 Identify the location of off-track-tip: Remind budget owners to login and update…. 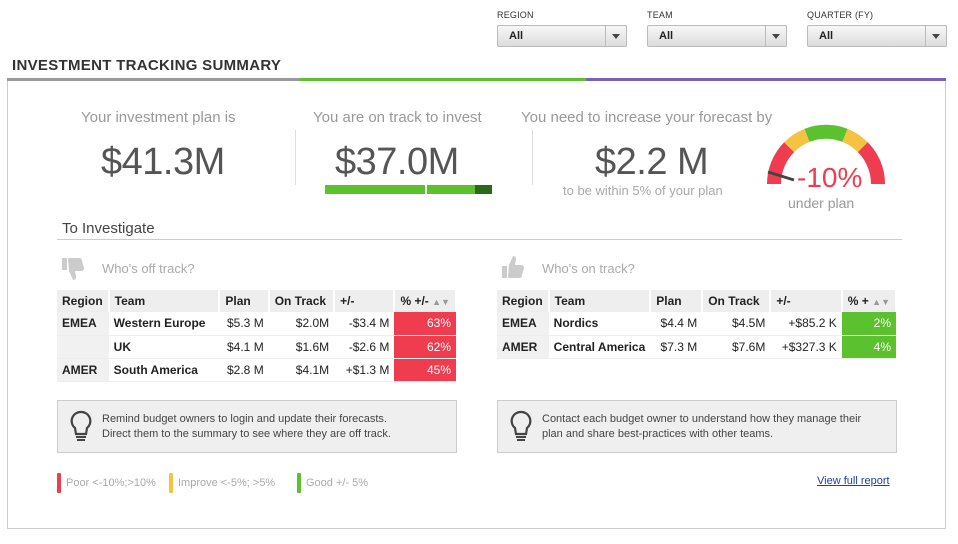
(257, 426).